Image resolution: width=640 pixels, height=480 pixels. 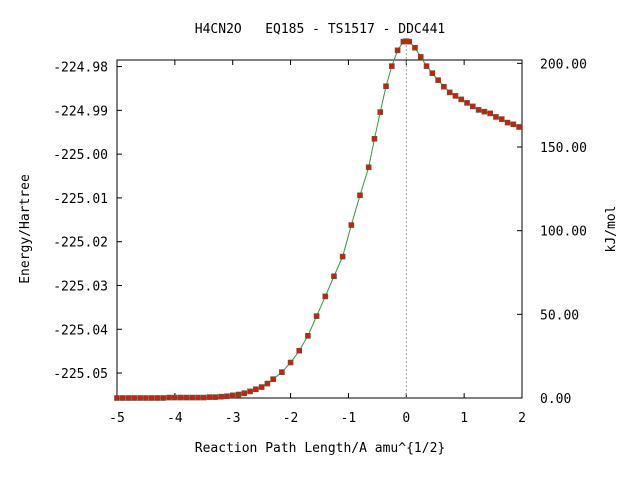 I want to click on x-axis-label: Reaction Path Length/A amu^{1/2}, so click(x=320, y=448).